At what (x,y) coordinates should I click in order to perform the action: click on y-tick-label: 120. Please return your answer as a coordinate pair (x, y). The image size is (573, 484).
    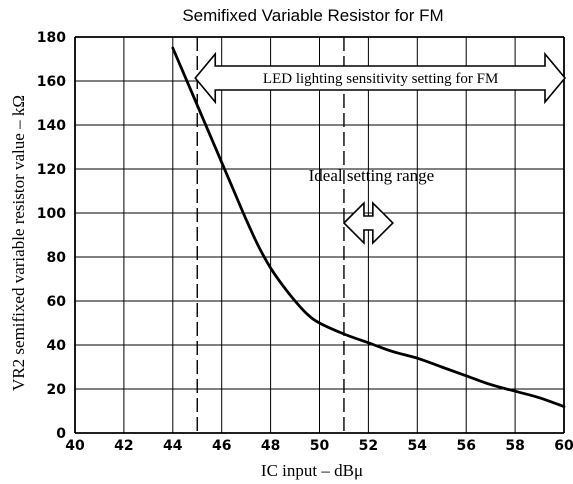
    Looking at the image, I should click on (51, 170).